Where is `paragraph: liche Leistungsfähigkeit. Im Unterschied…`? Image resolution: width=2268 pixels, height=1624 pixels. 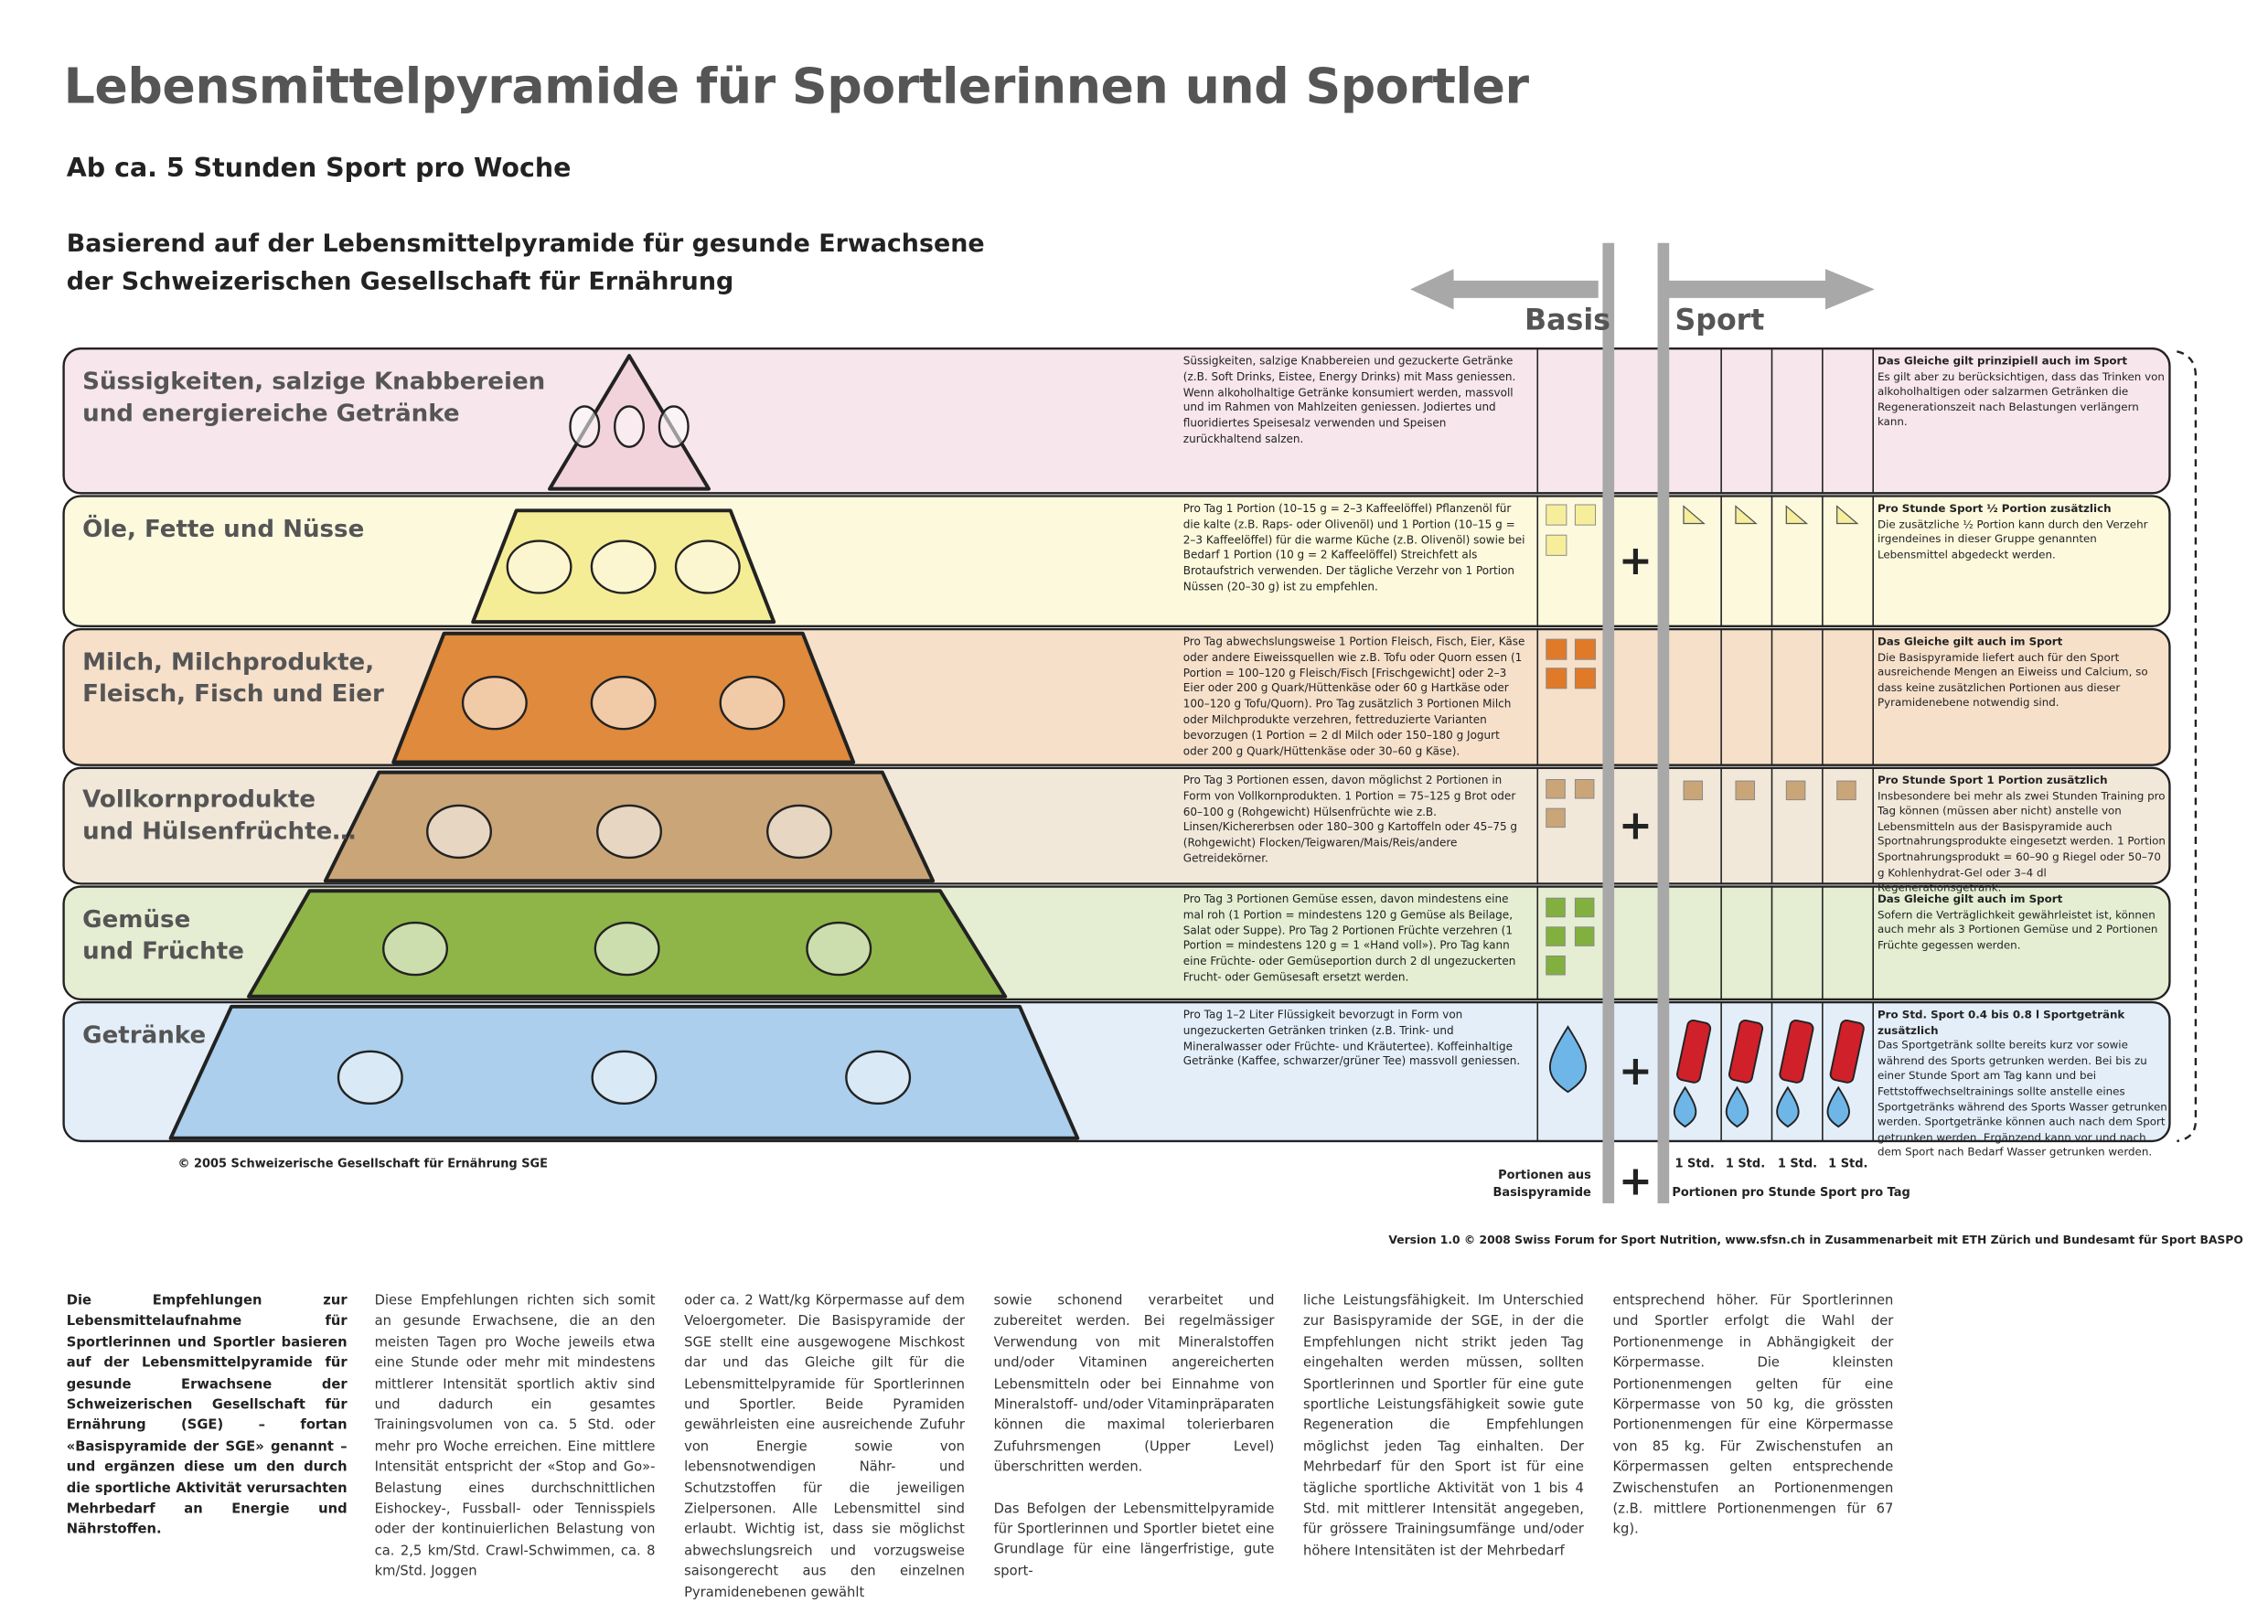 paragraph: liche Leistungsfähigkeit. Im Unterschied… is located at coordinates (1443, 1425).